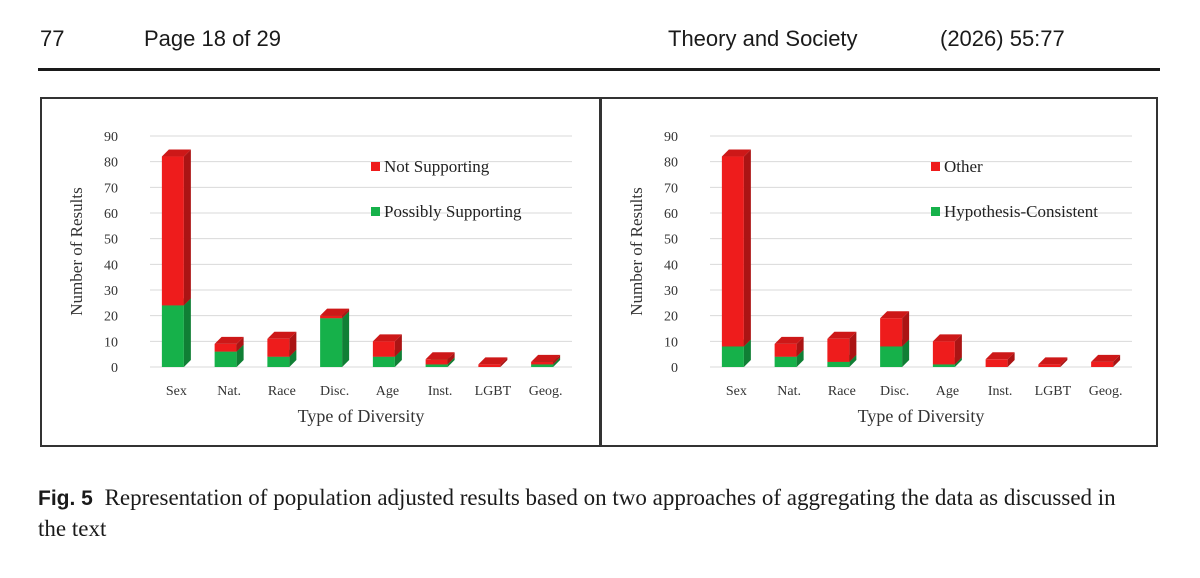 This screenshot has width=1200, height=578. I want to click on article-number: 77, so click(52, 38).